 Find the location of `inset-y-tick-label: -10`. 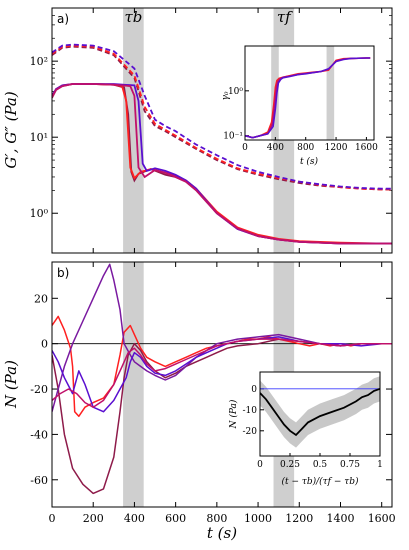

inset-y-tick-label: -10 is located at coordinates (250, 411).